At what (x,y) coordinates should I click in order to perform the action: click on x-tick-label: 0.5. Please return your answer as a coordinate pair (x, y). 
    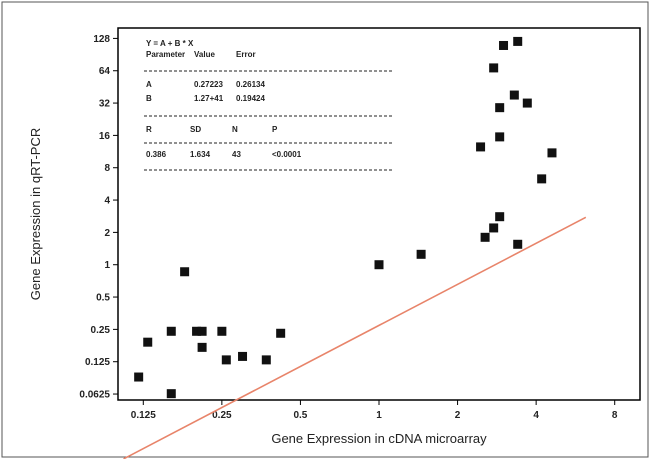
    Looking at the image, I should click on (300, 415).